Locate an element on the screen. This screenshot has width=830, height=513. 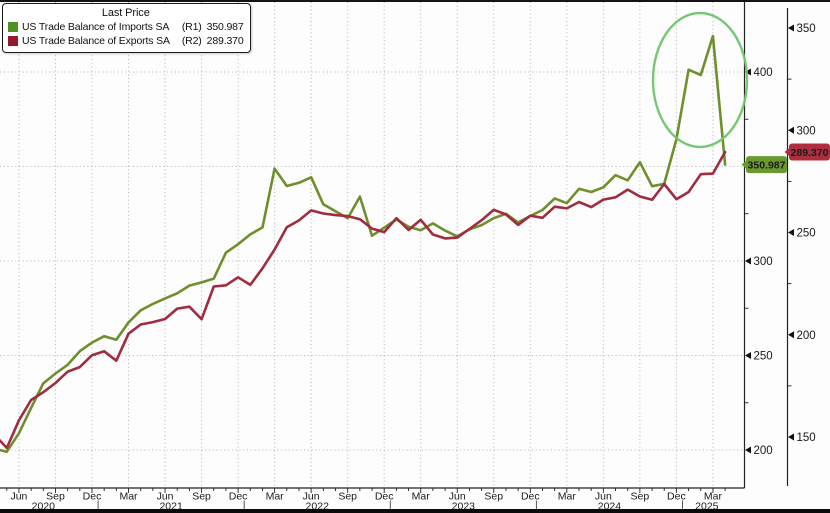
bottom-border is located at coordinates (415, 511).